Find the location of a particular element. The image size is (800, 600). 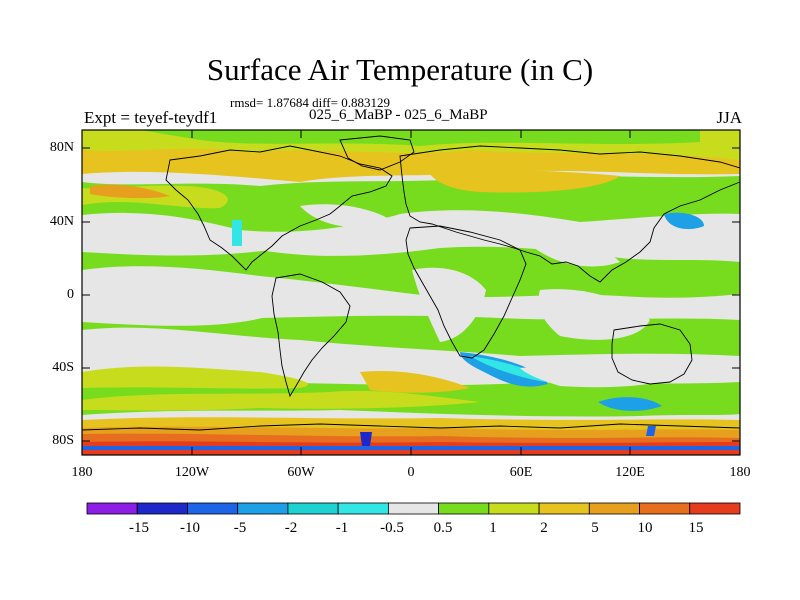

southern-warm is located at coordinates (281, 400).